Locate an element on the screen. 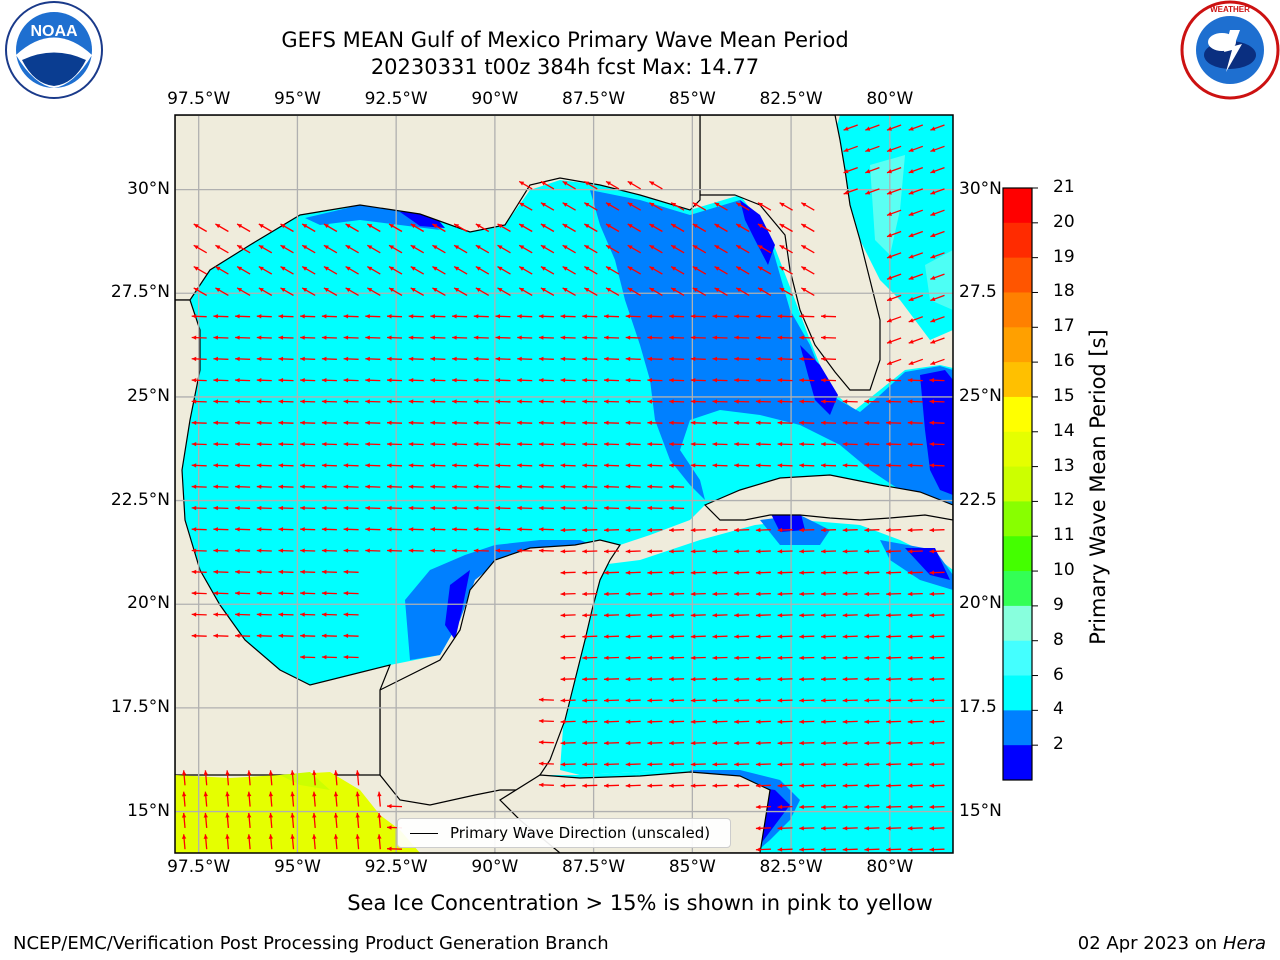 The width and height of the screenshot is (1280, 960). lat-tick-label: 15°N is located at coordinates (148, 810).